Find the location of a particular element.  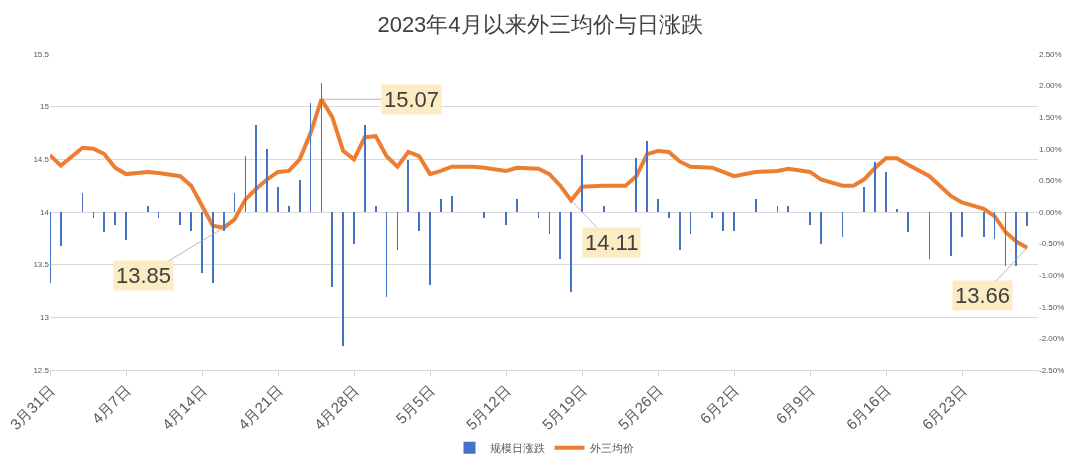

y2-tick-label: 1.00% is located at coordinates (1050, 149).